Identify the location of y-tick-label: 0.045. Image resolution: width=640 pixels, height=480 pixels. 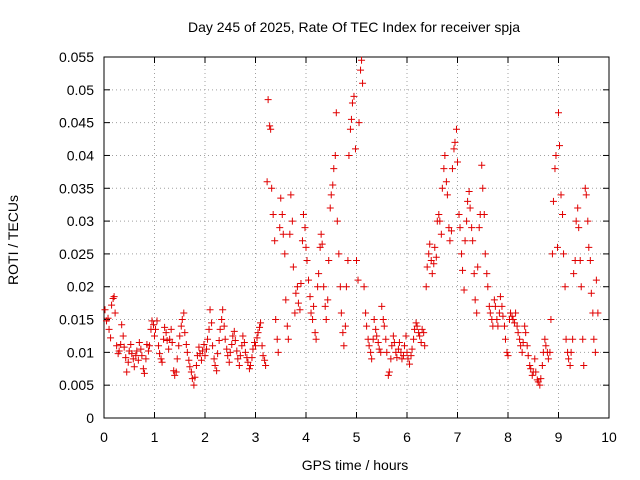
(76, 123).